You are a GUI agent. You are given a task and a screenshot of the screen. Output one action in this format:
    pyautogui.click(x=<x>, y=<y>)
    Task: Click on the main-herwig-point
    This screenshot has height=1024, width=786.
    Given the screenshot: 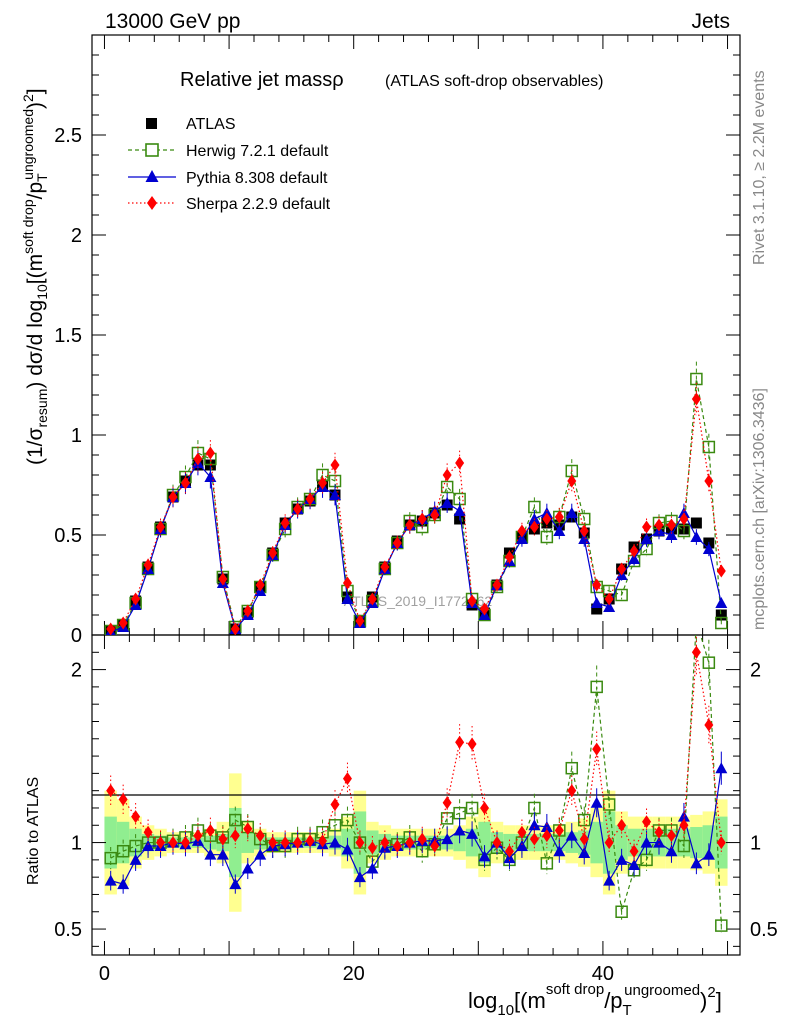 What is the action you would take?
    pyautogui.click(x=721, y=623)
    